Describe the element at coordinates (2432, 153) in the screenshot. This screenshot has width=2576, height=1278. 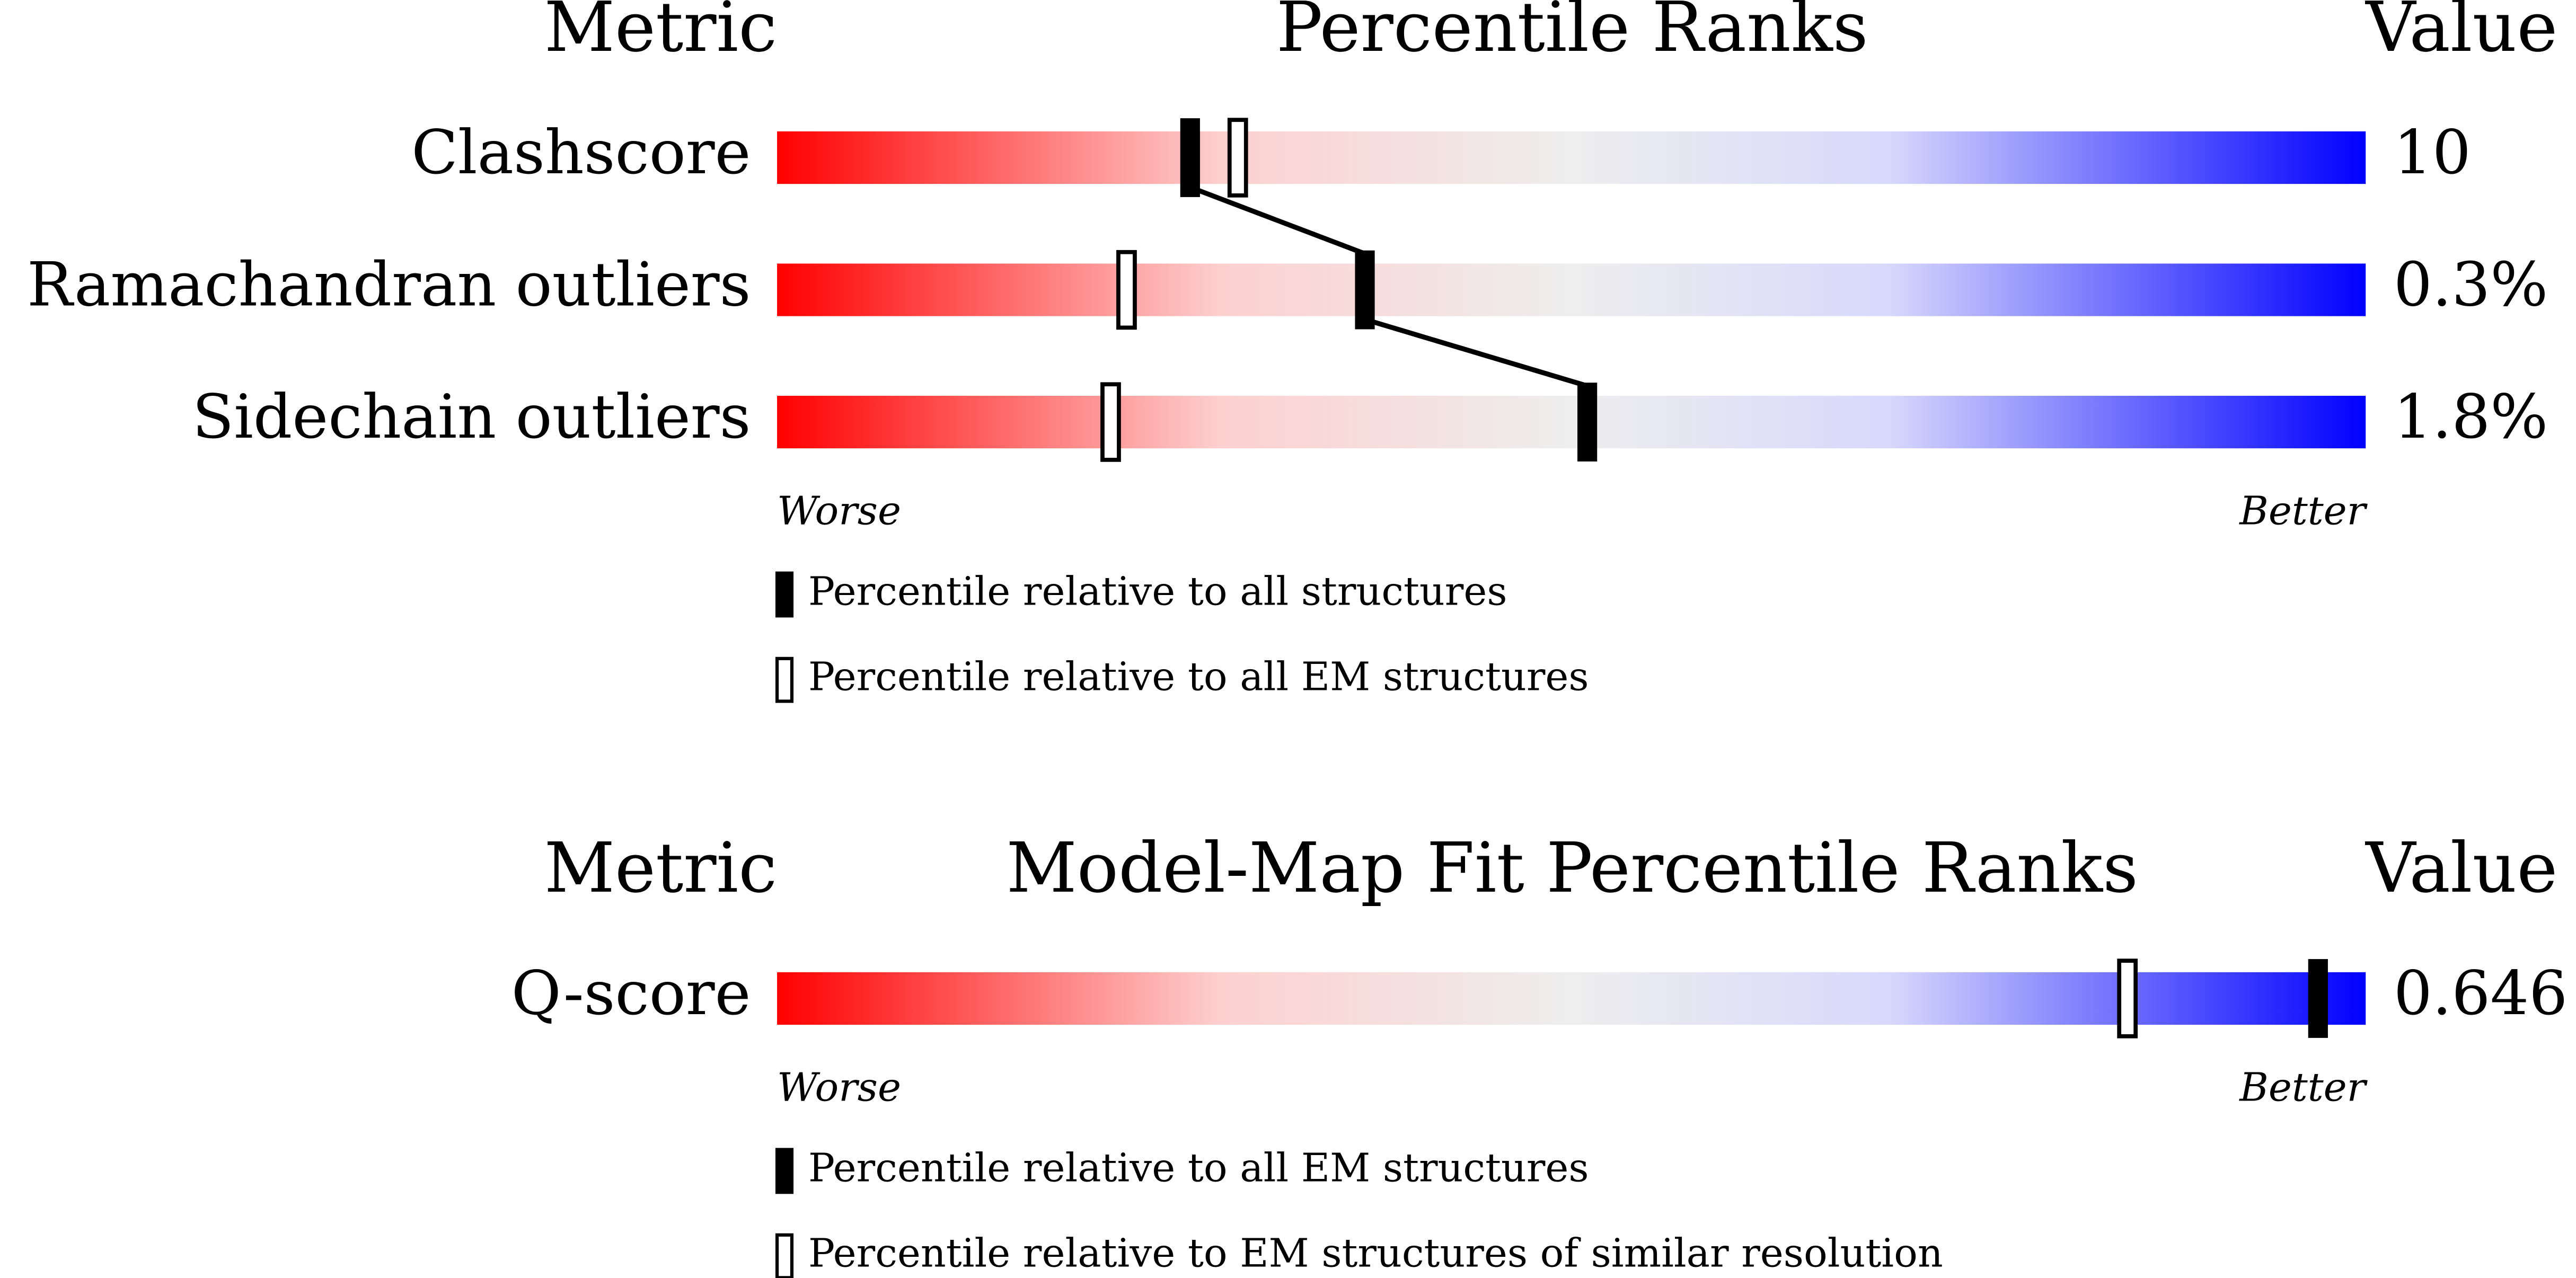
I see `metric-value: 10` at that location.